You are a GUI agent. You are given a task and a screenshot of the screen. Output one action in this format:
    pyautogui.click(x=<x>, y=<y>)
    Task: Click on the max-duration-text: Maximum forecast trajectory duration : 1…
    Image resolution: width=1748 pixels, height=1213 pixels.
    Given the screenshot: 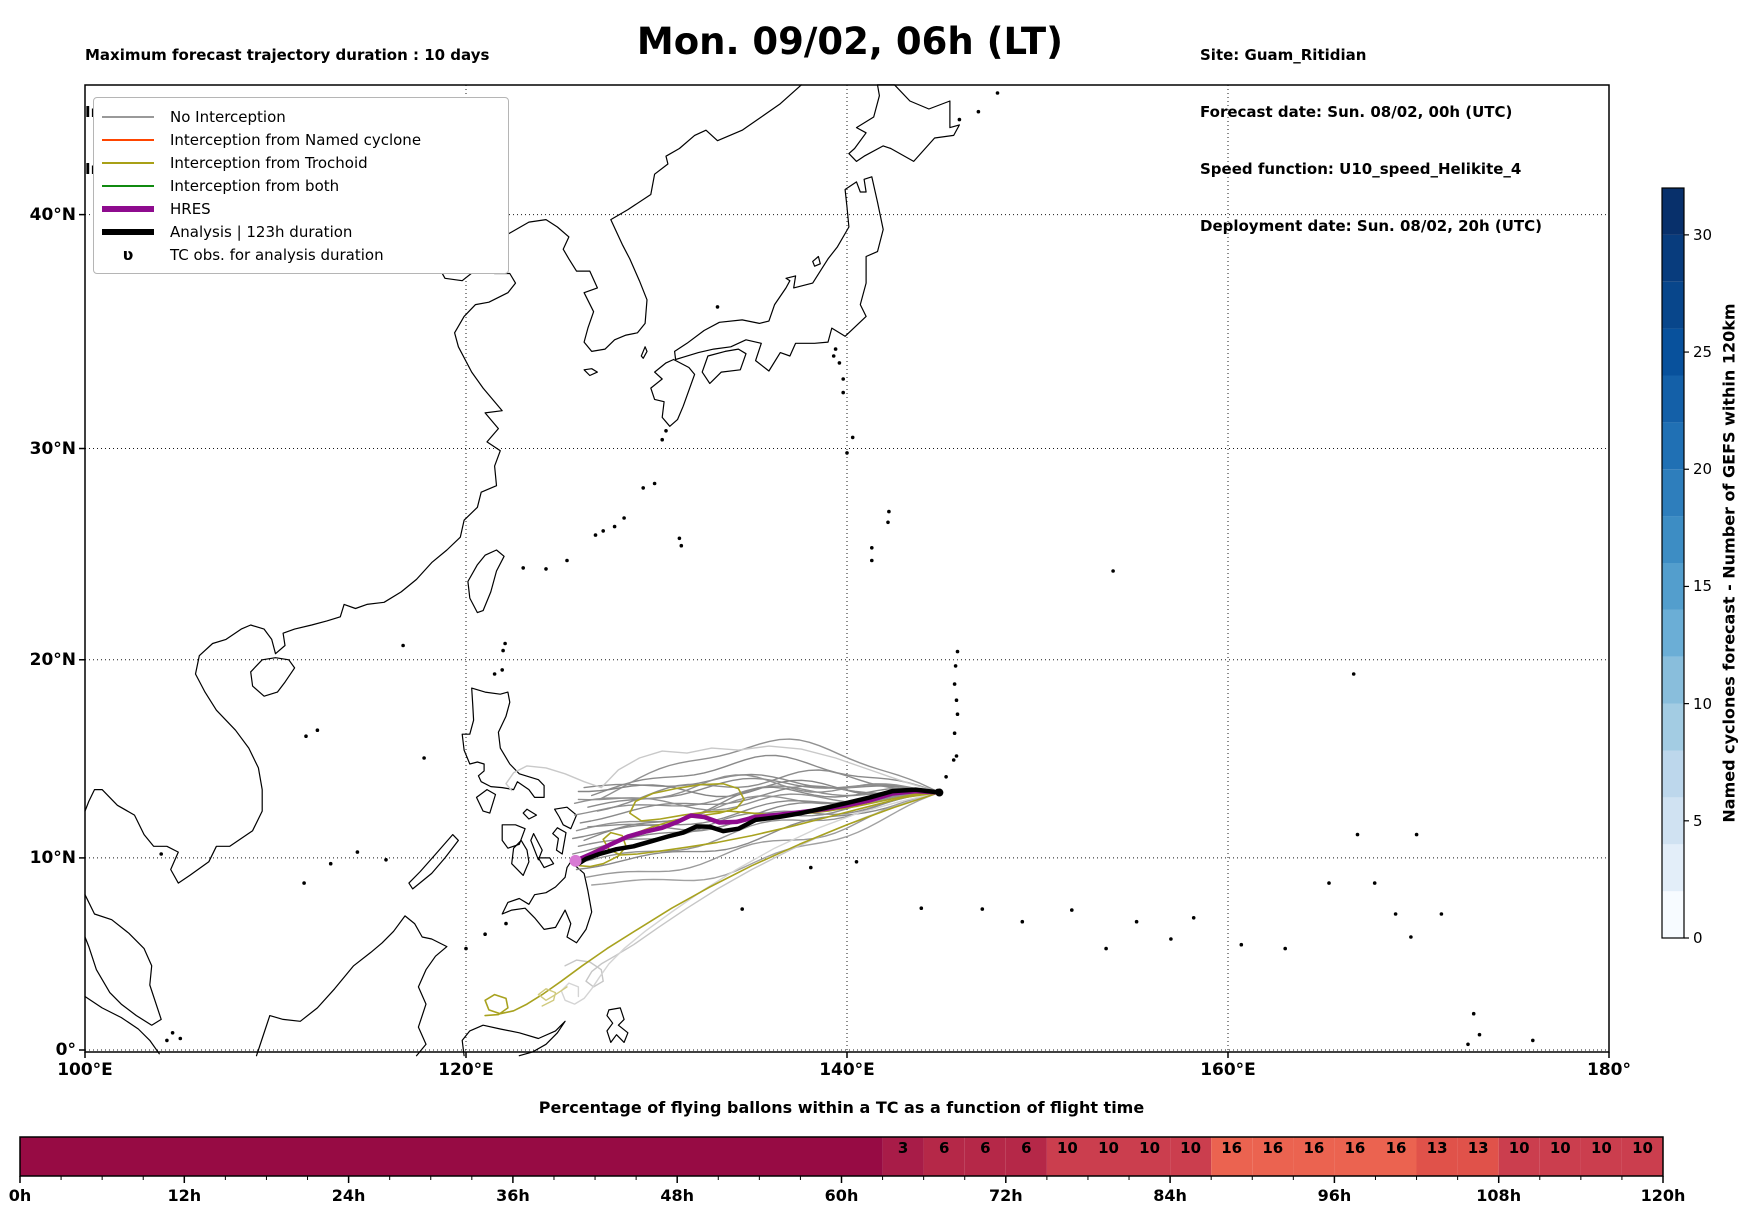 What is the action you would take?
    pyautogui.click(x=287, y=55)
    